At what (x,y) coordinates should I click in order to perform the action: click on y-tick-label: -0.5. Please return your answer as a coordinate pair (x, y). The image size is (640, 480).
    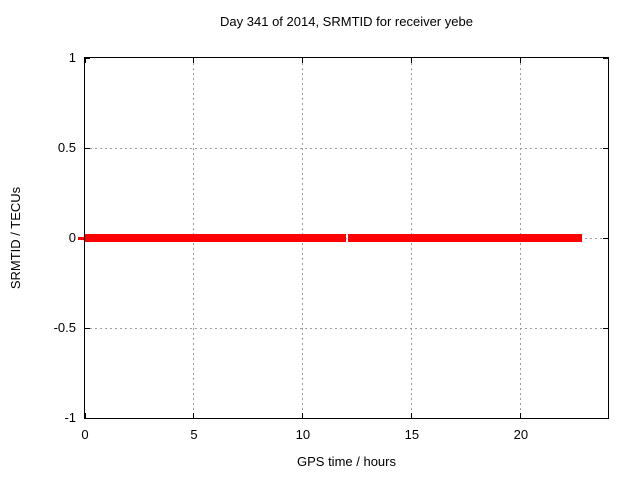
    Looking at the image, I should click on (64, 327).